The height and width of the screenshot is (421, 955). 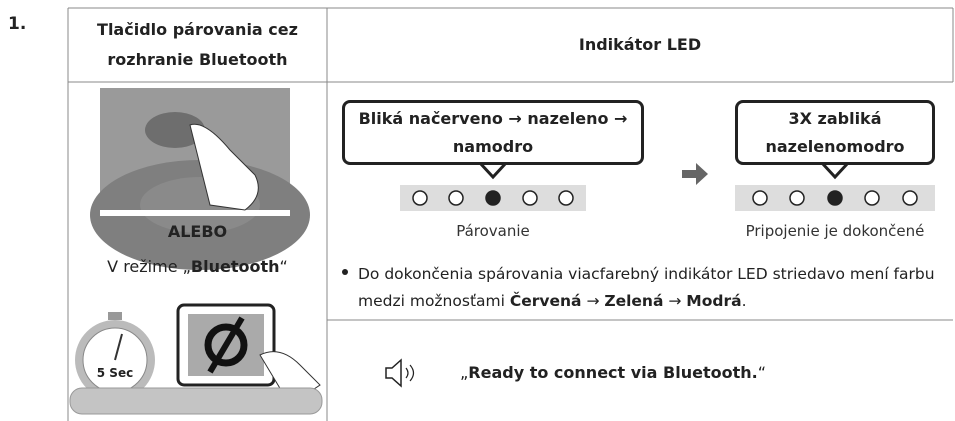 I want to click on voice-prompt: „Ready to connect via Bluetooth.“, so click(x=613, y=372).